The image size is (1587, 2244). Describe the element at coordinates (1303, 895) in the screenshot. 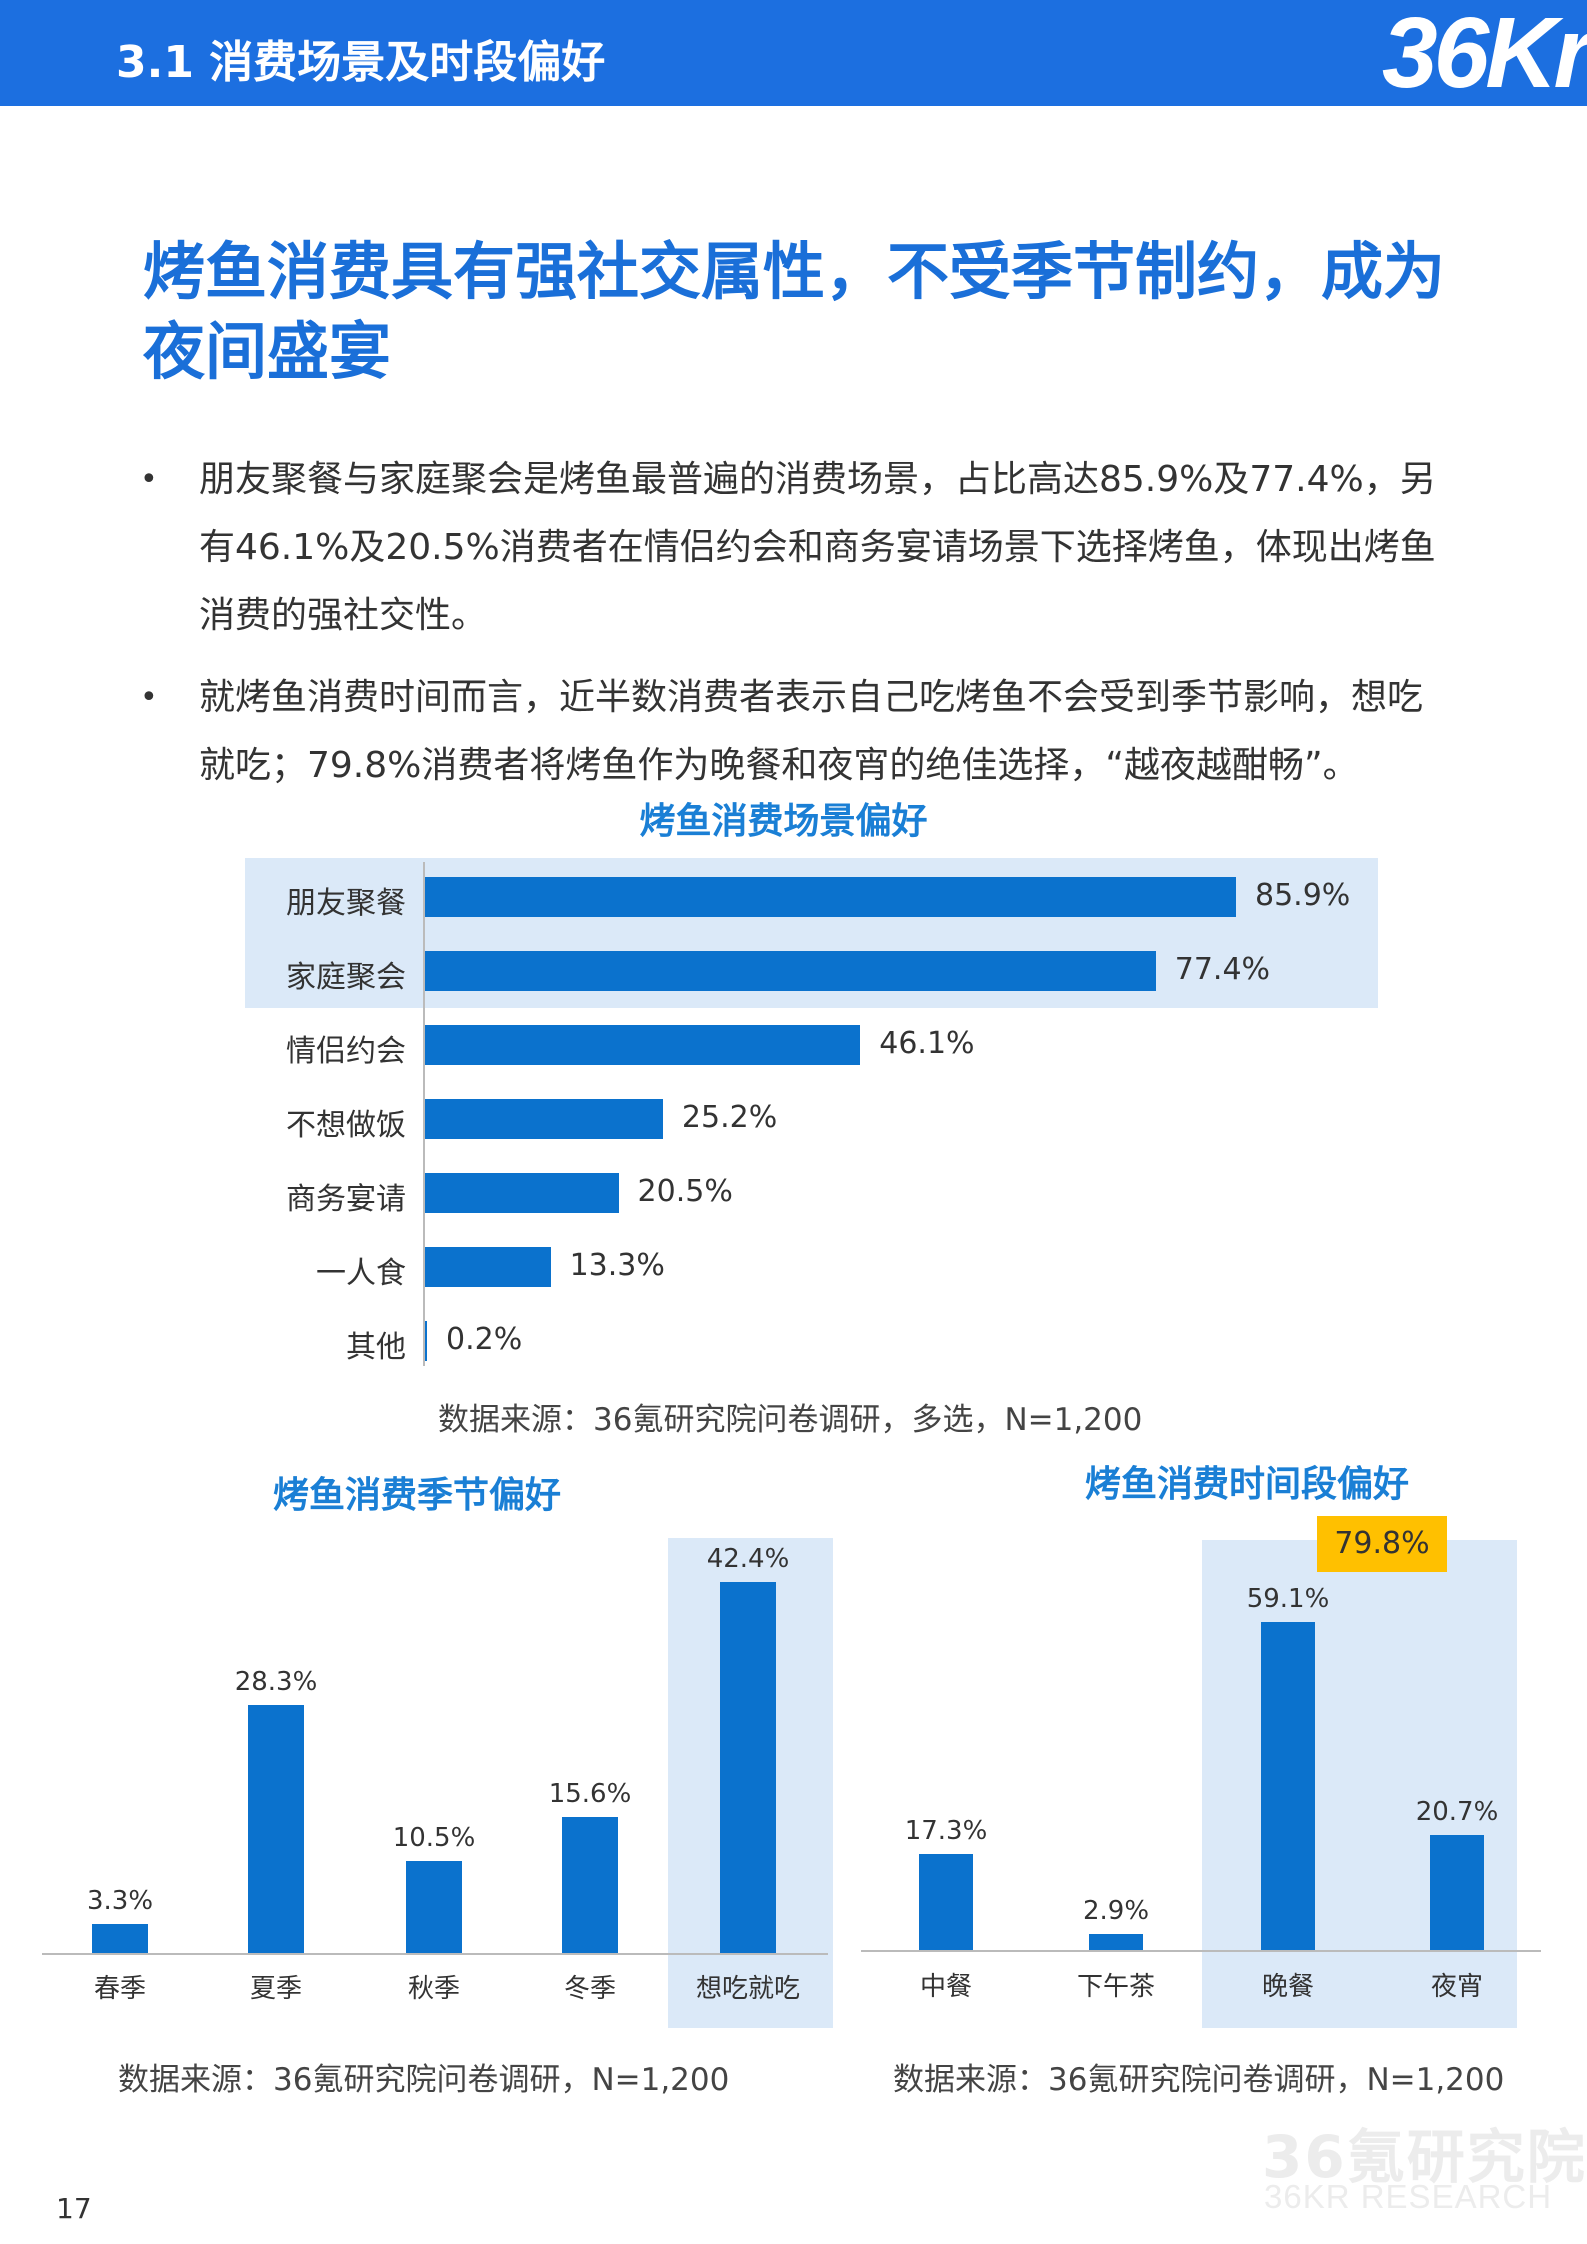

I see `scene-value-label: 85.9%` at that location.